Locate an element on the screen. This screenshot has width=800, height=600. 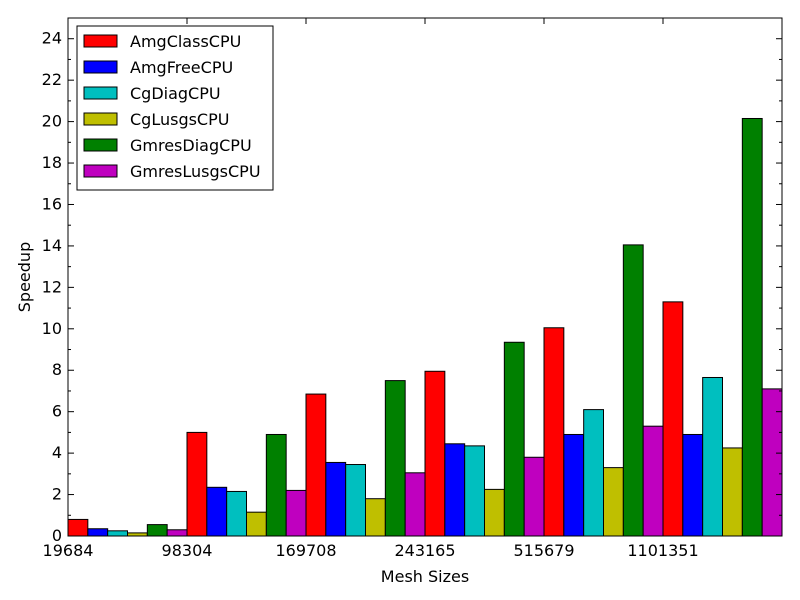
x-tick-label: 243165 is located at coordinates (424, 550).